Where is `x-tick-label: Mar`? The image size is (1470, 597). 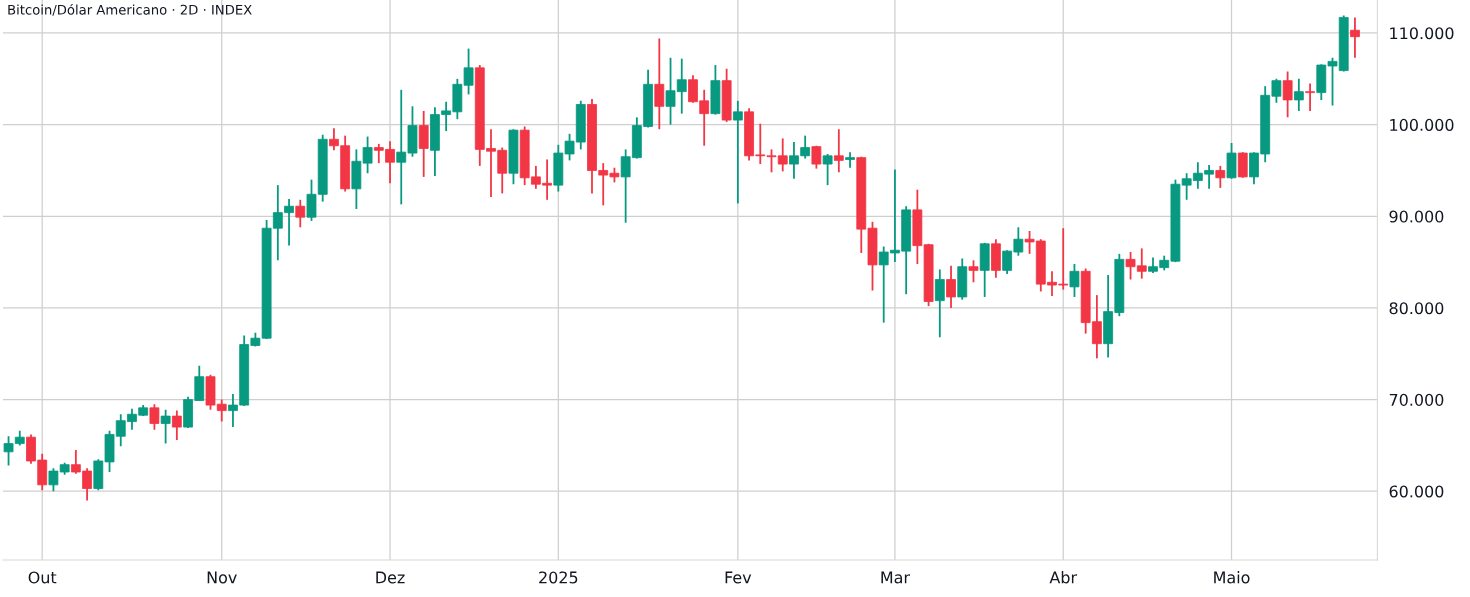
x-tick-label: Mar is located at coordinates (895, 577).